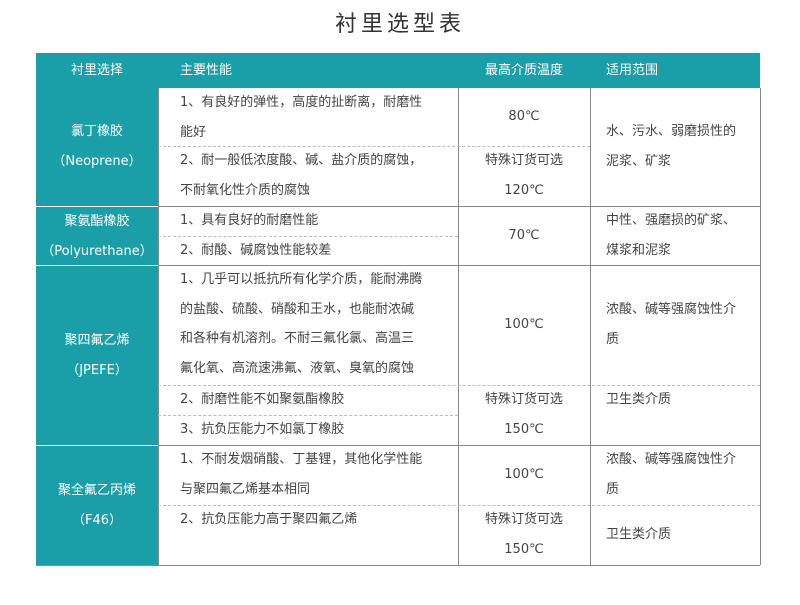 This screenshot has width=800, height=605. What do you see at coordinates (97, 147) in the screenshot?
I see `row-label-neoprene: 氯丁橡胶 （Neoprene）` at bounding box center [97, 147].